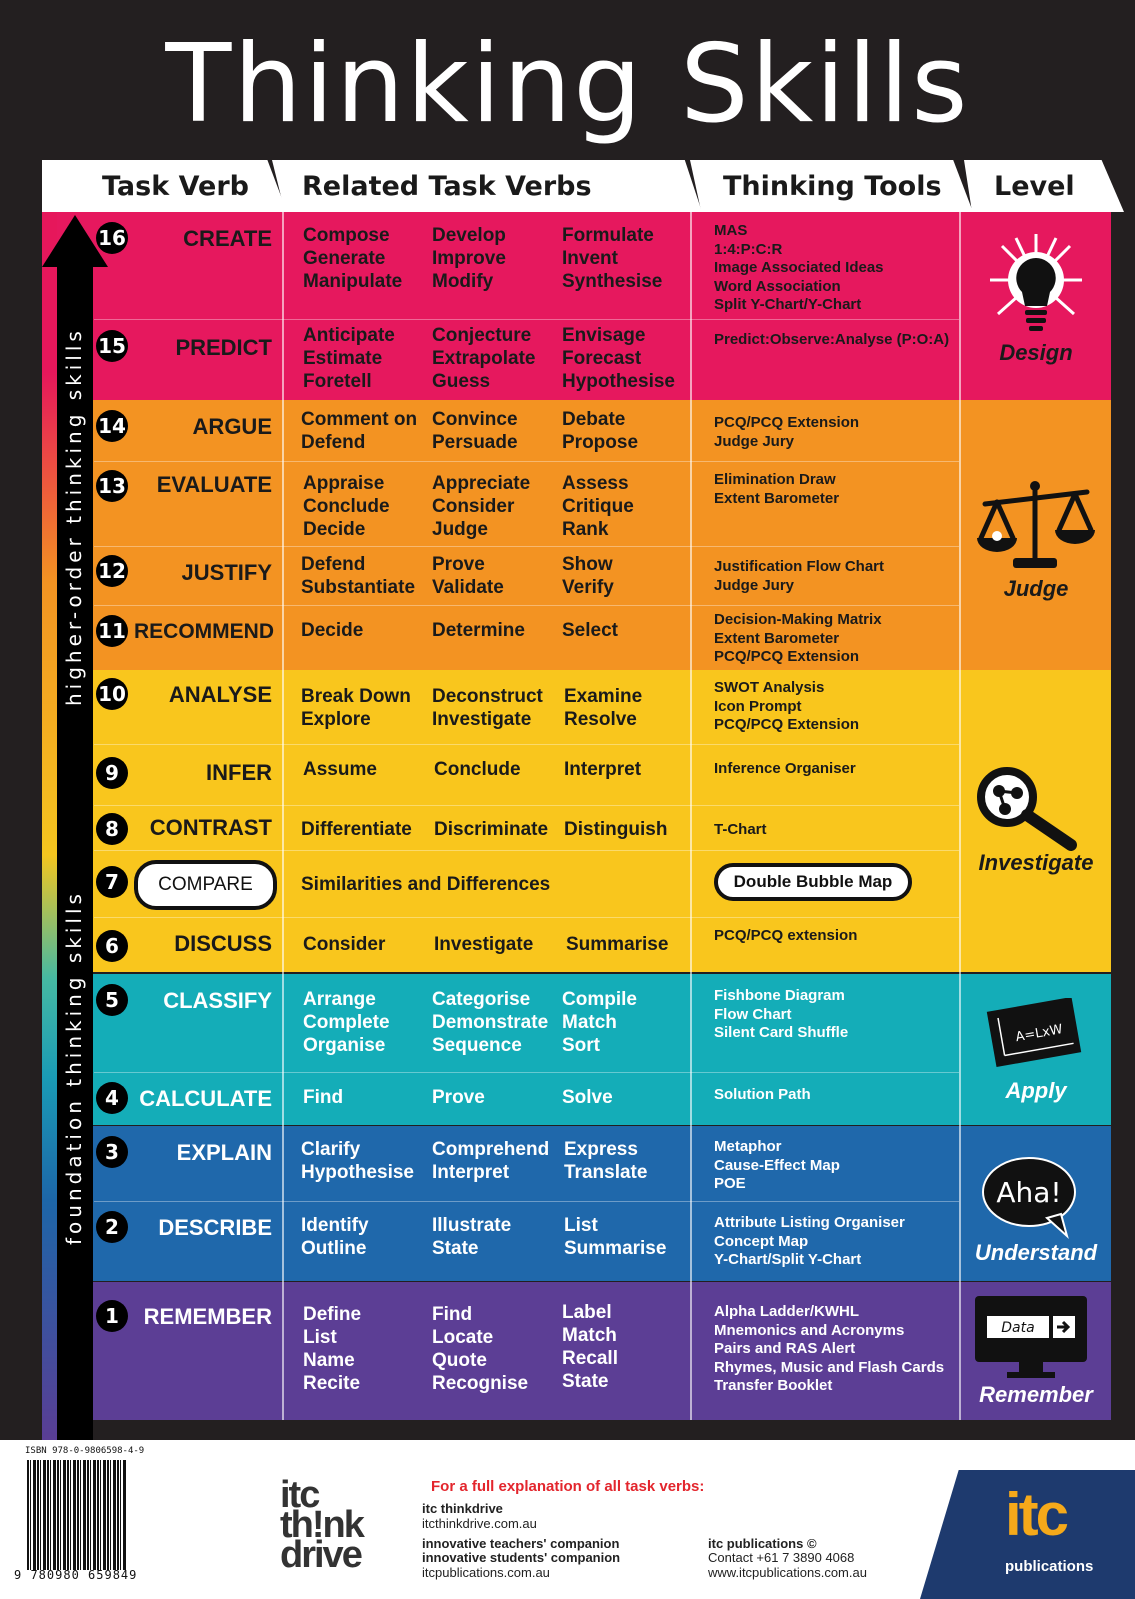 This screenshot has width=1135, height=1599. I want to click on task-verb: INFER, so click(239, 772).